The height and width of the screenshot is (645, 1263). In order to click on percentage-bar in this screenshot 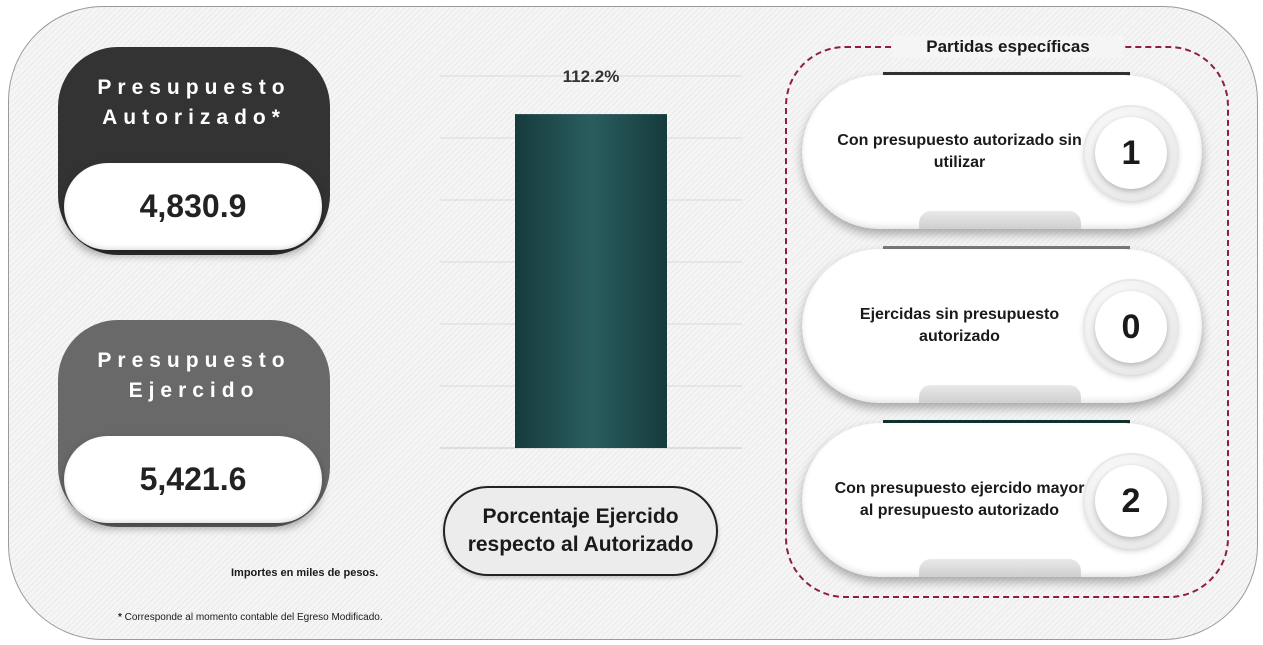, I will do `click(591, 281)`.